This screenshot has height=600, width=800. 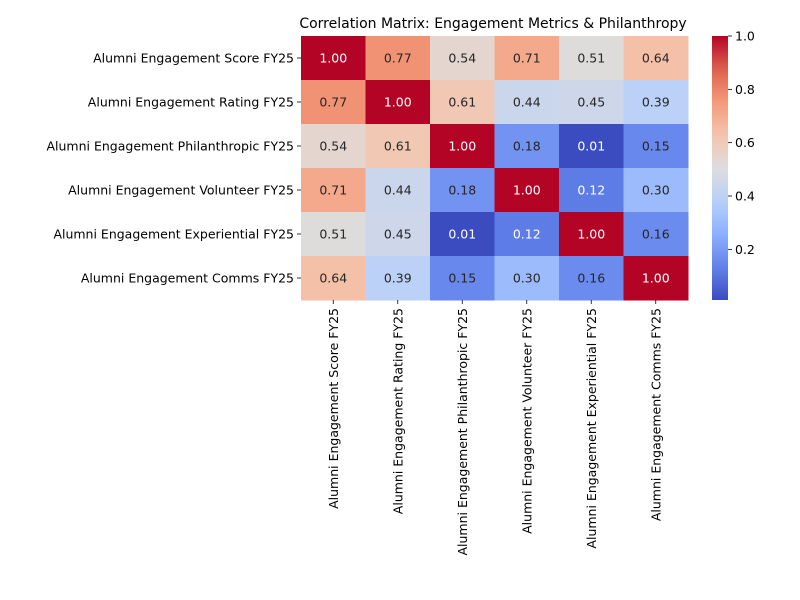 I want to click on column-label: Alumni Engagement Comms FY25, so click(x=655, y=414).